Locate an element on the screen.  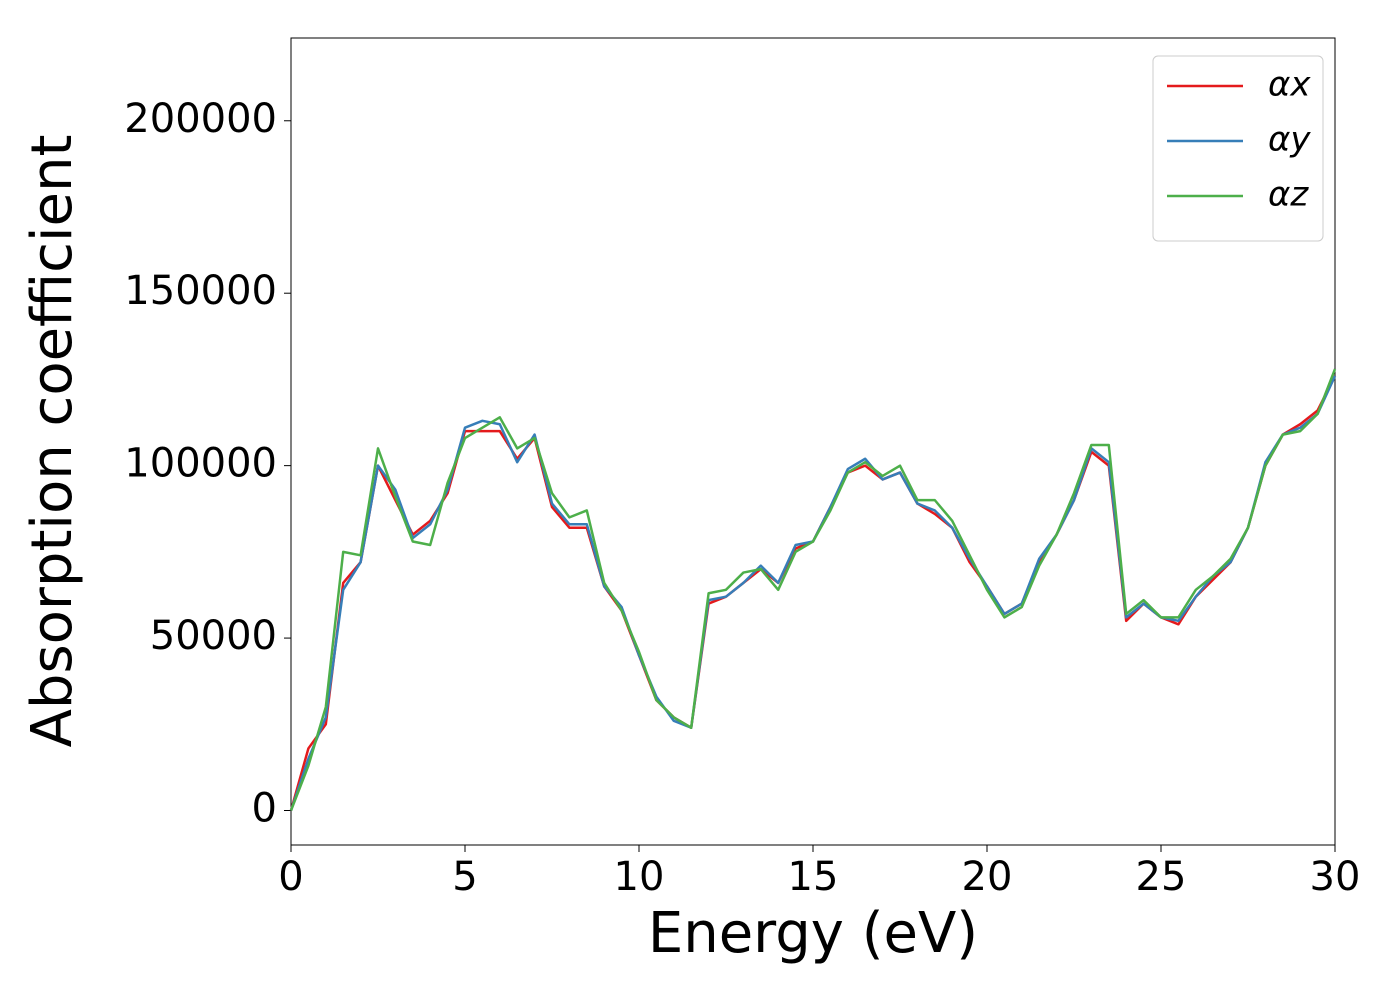
x-tick-label: 15 is located at coordinates (813, 877).